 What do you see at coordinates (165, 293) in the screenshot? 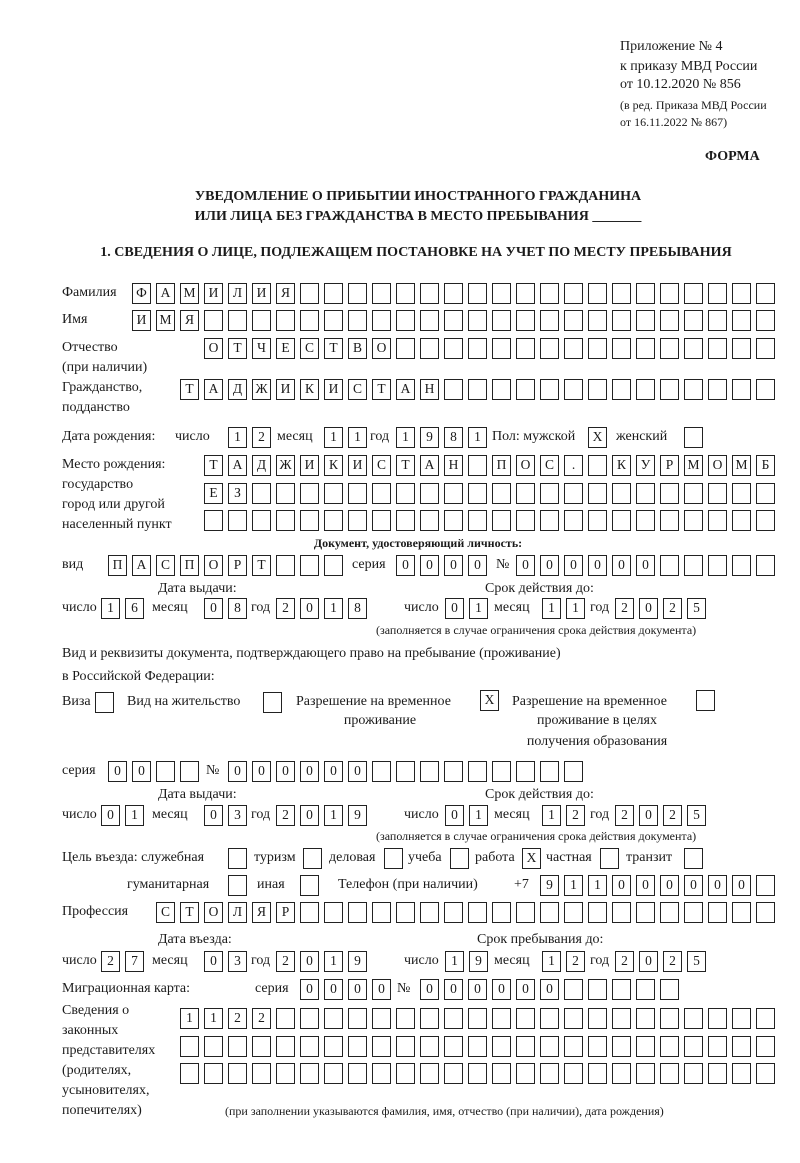
I see `char-box: А` at bounding box center [165, 293].